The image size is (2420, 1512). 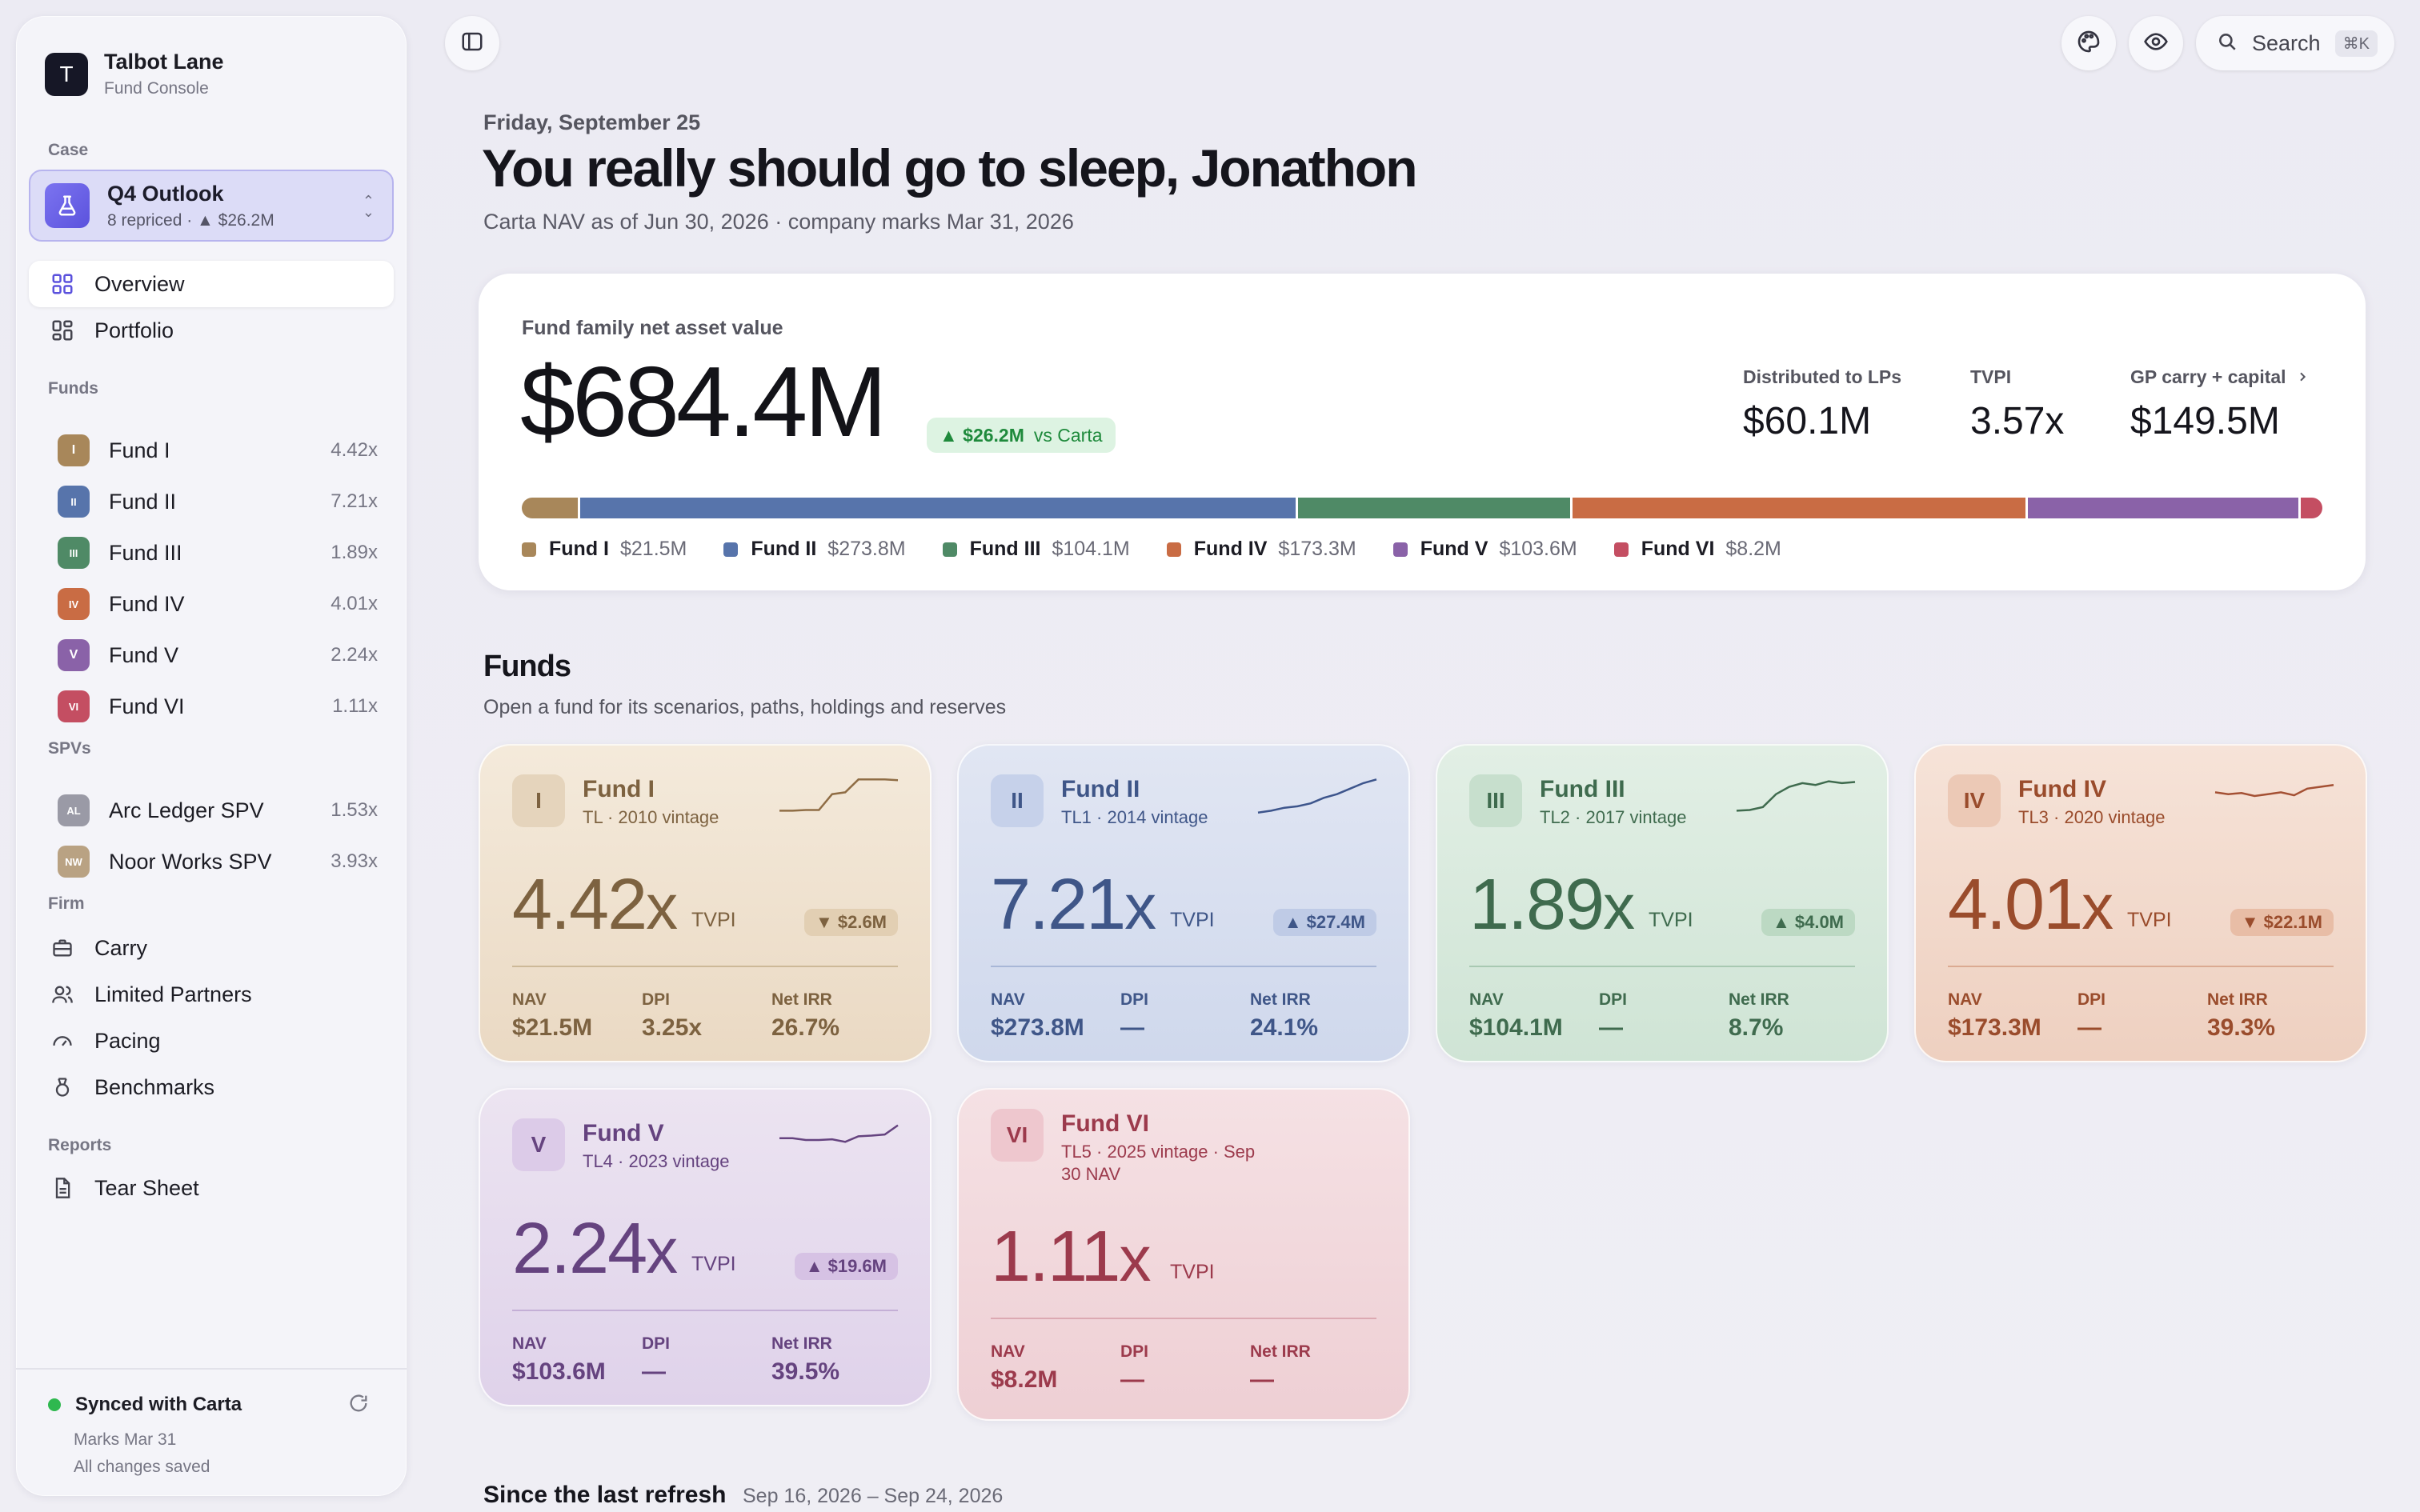 I want to click on nav-tear-sheet: Tear Sheet, so click(x=211, y=1188).